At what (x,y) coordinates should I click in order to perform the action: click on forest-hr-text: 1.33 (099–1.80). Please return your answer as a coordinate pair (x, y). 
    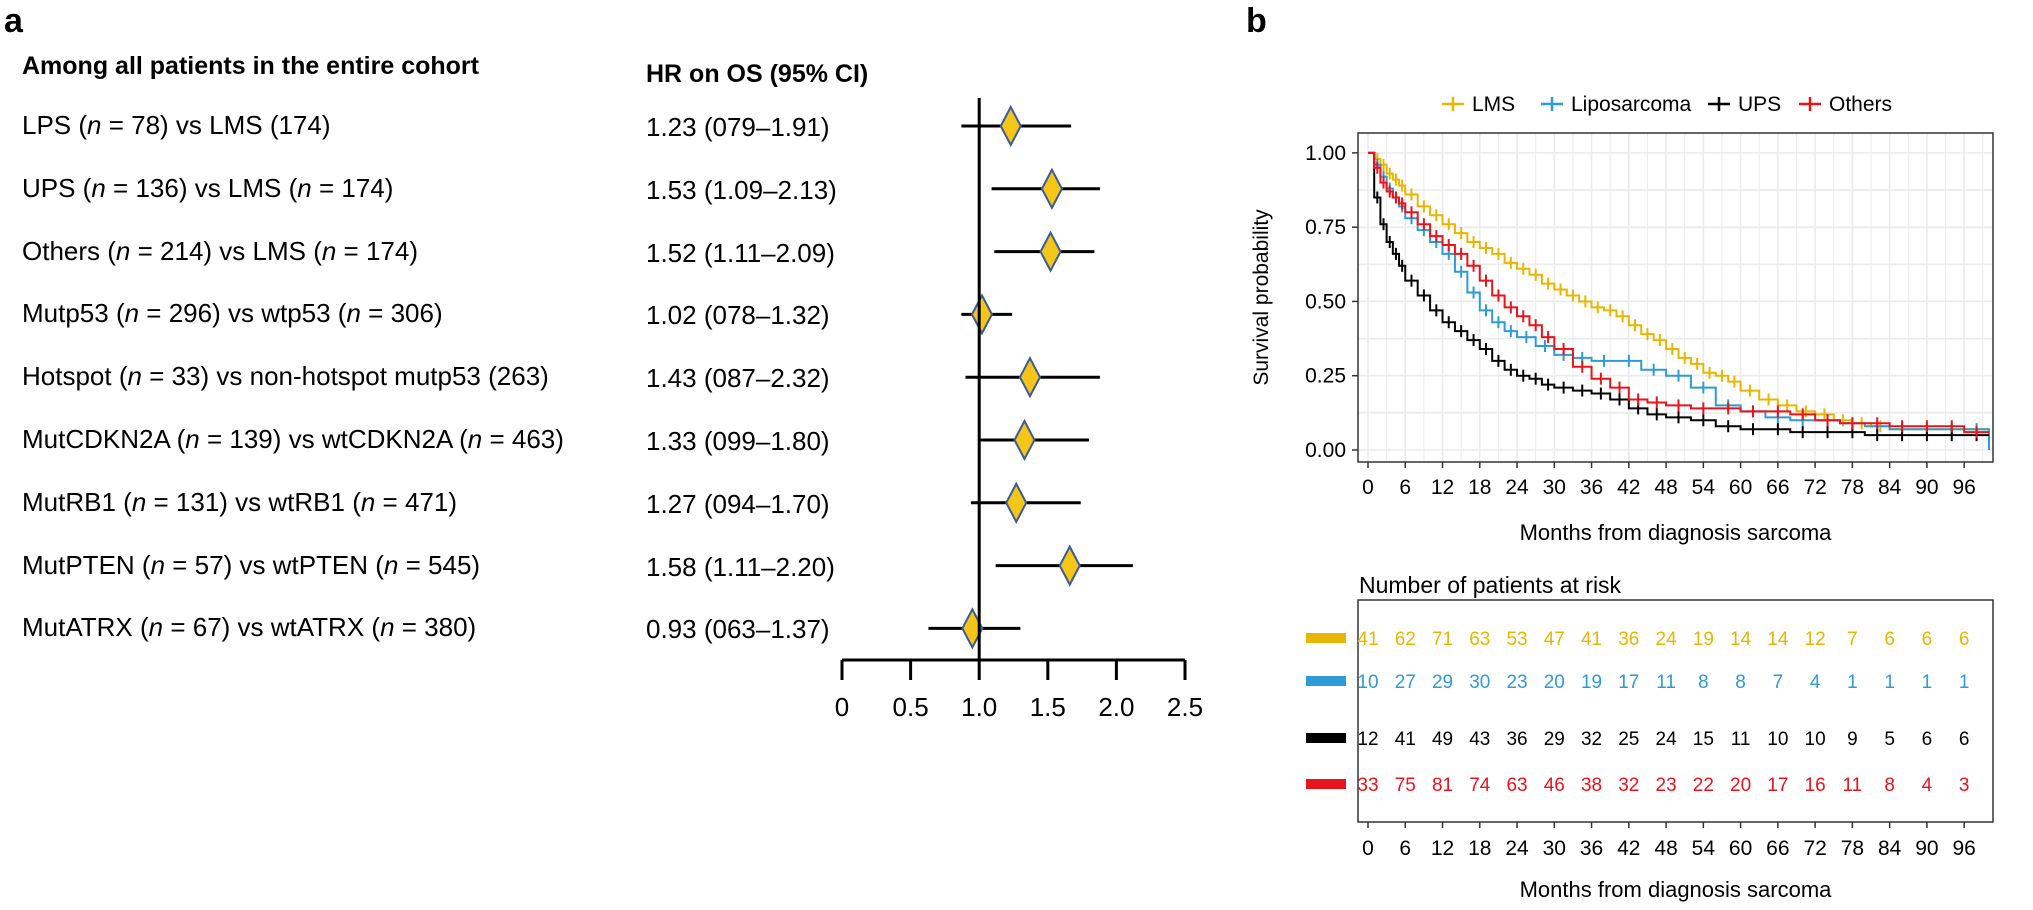
    Looking at the image, I should click on (738, 441).